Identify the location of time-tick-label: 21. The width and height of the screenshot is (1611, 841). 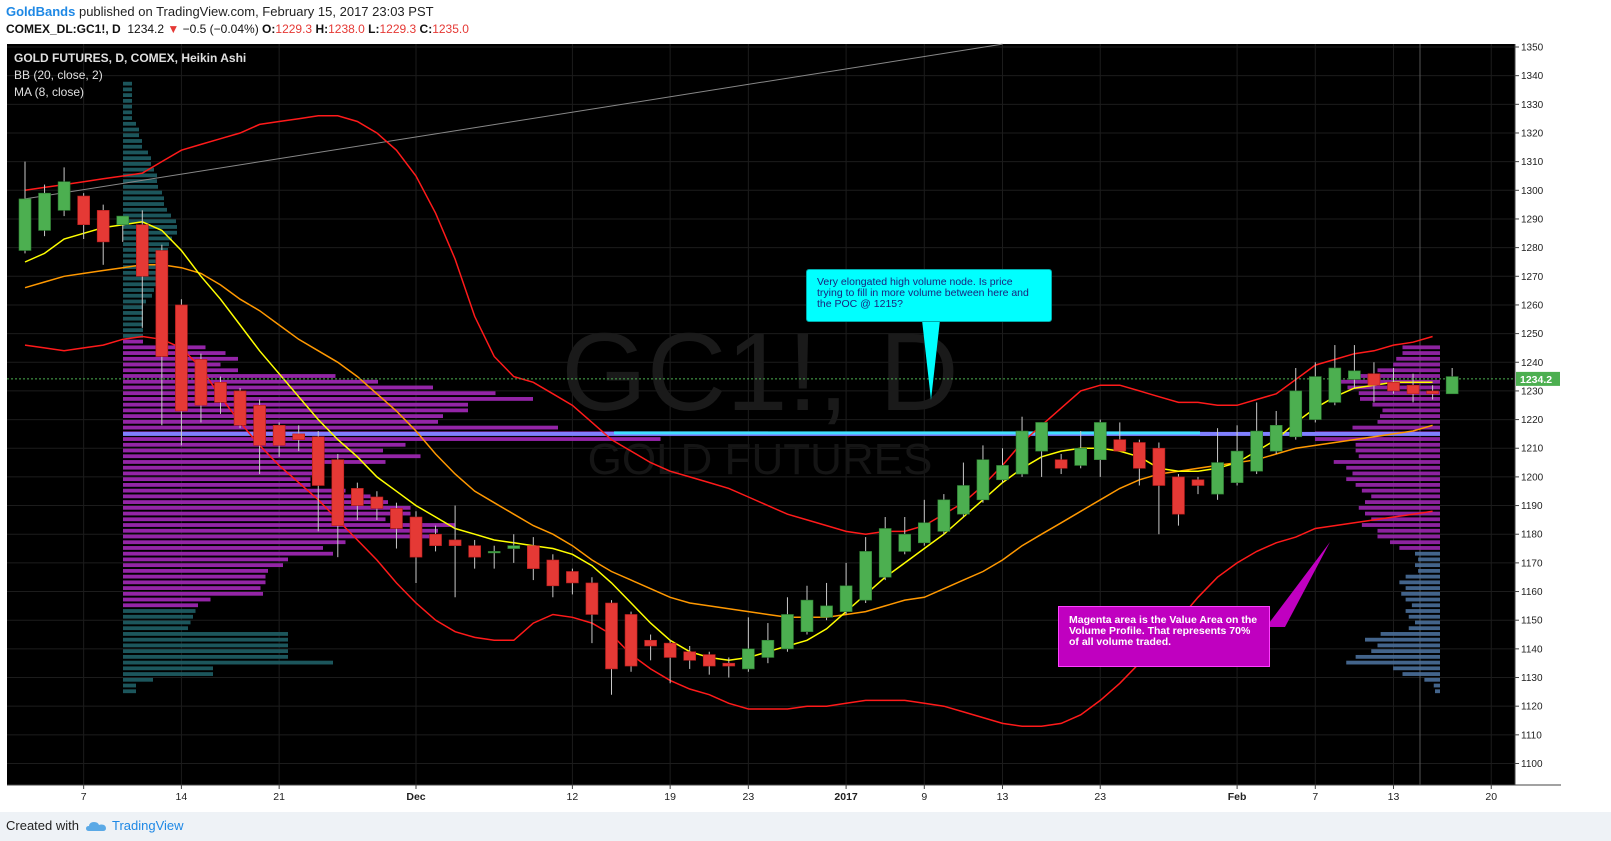
(279, 797).